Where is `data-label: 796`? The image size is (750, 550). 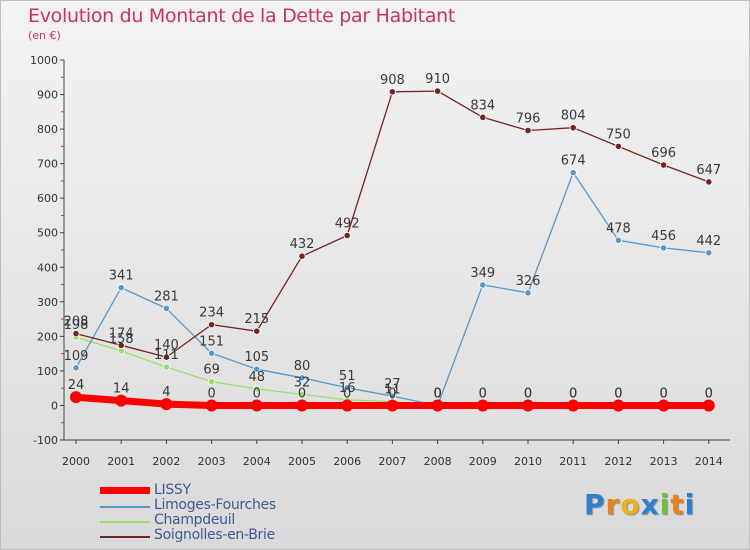 data-label: 796 is located at coordinates (528, 118).